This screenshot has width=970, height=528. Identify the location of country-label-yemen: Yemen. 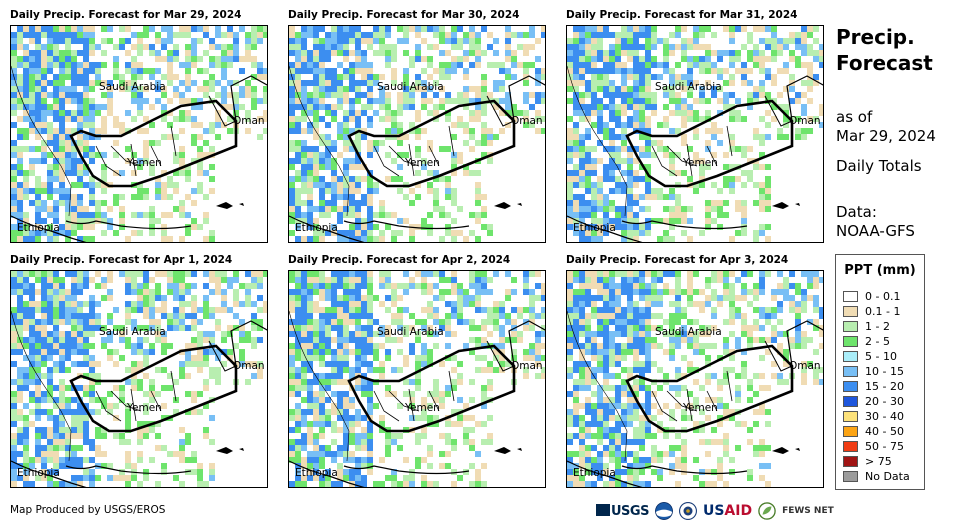
(700, 163).